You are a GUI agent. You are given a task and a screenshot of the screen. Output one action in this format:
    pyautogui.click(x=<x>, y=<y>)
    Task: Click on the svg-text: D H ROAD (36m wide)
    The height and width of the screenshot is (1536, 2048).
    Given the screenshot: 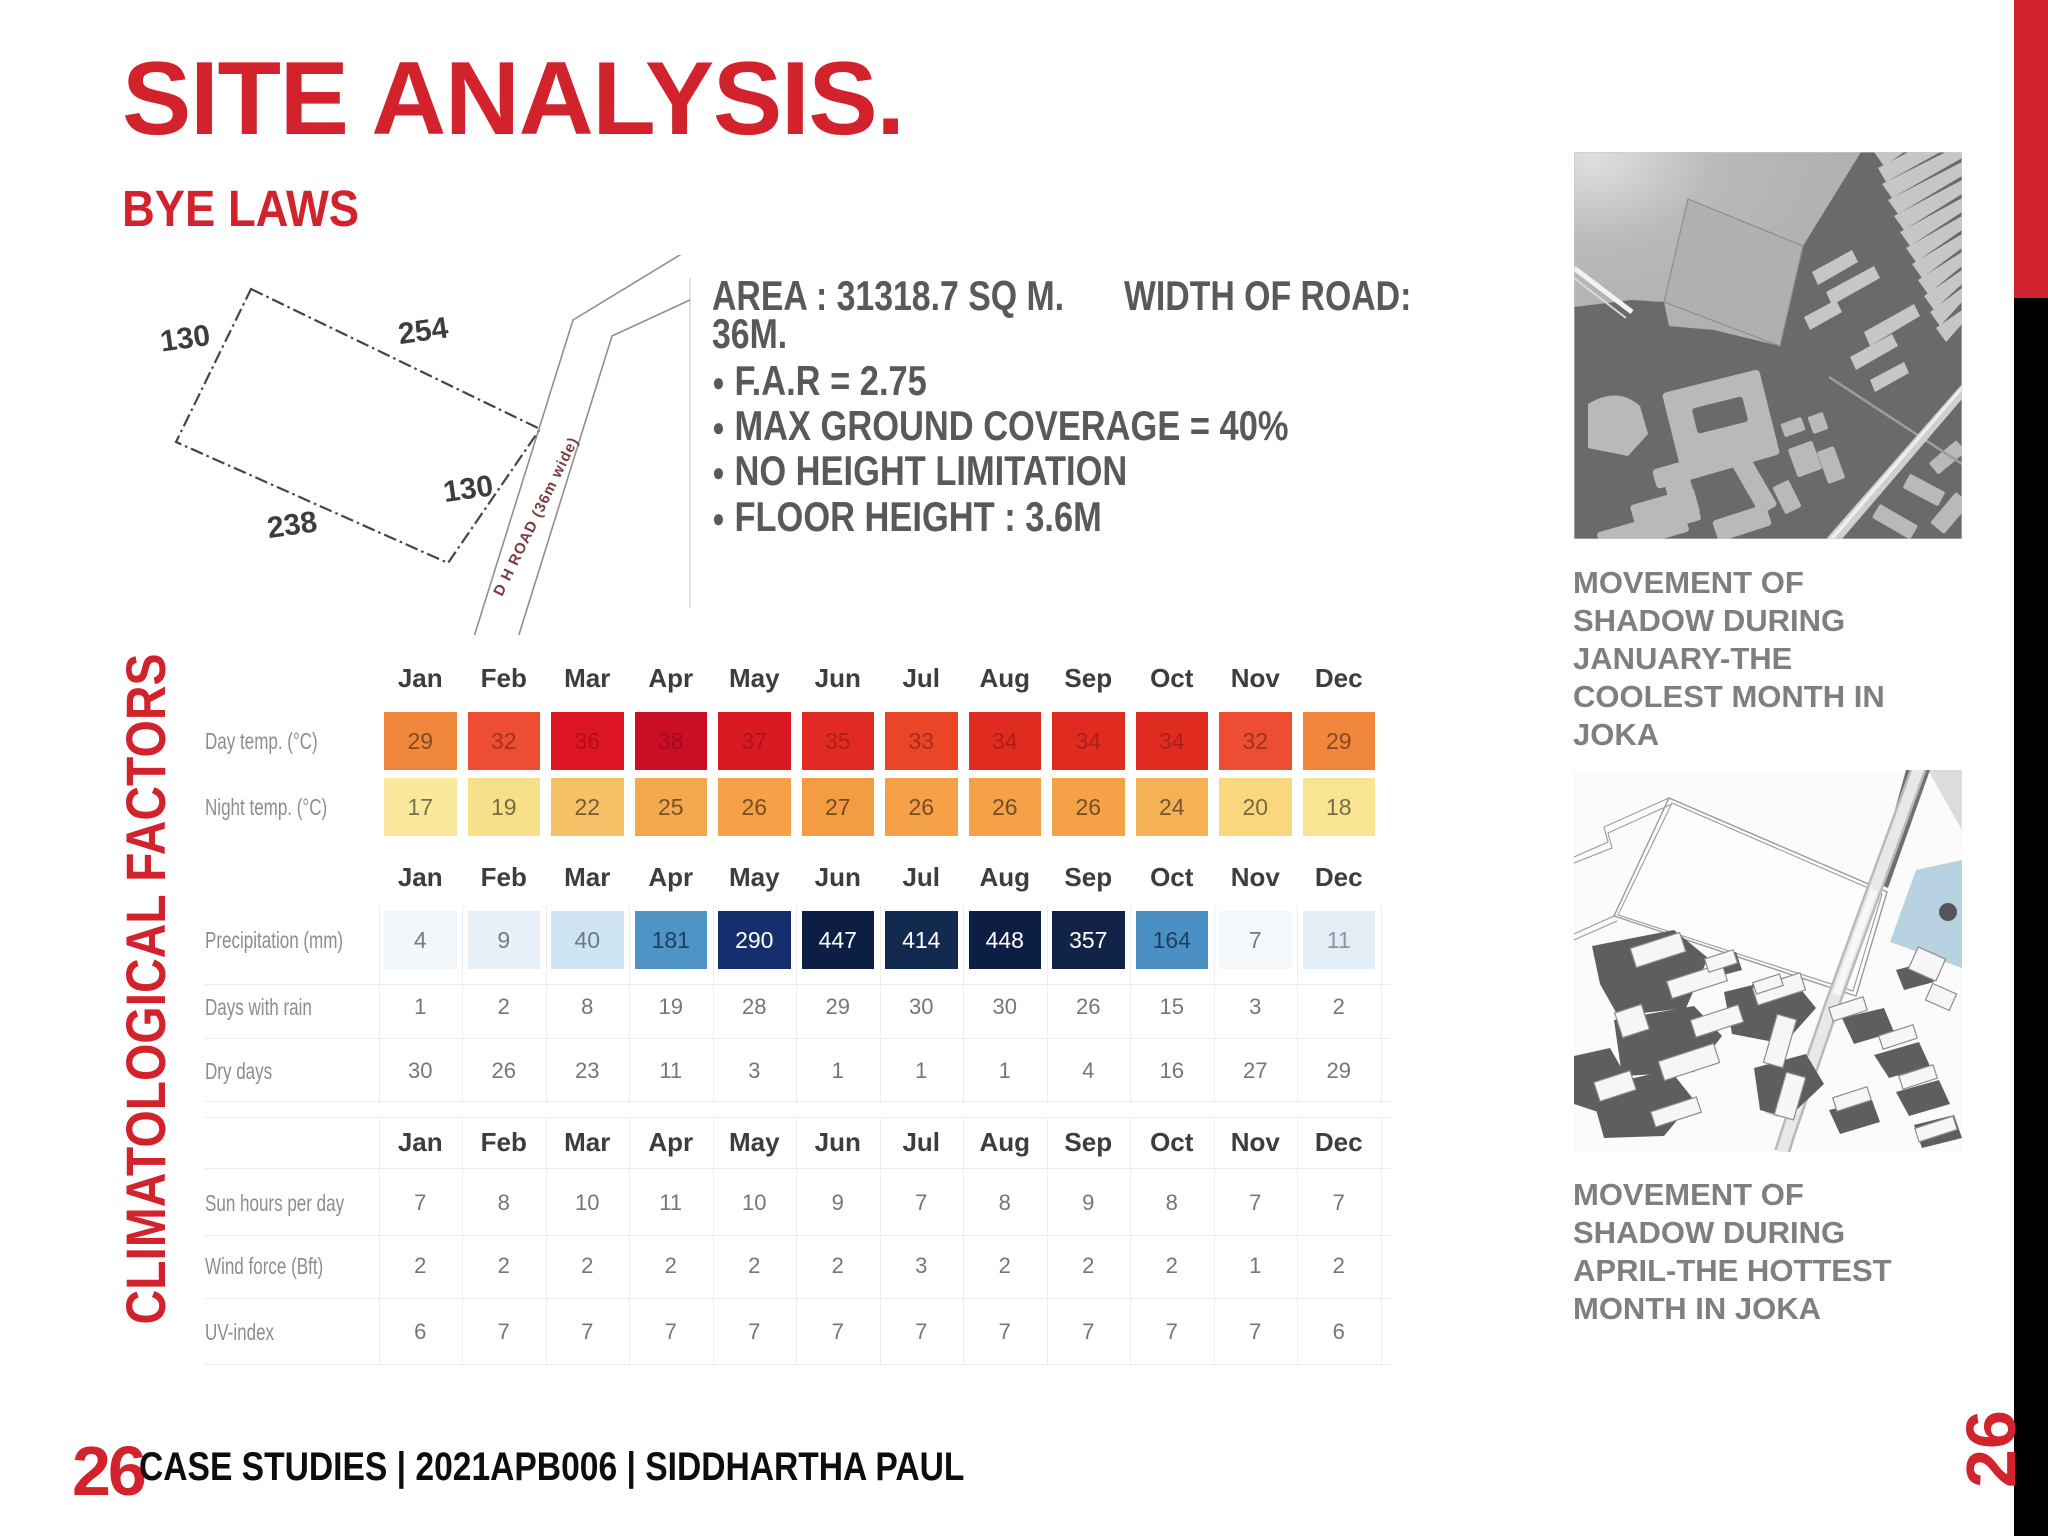 What is the action you would take?
    pyautogui.click(x=536, y=516)
    